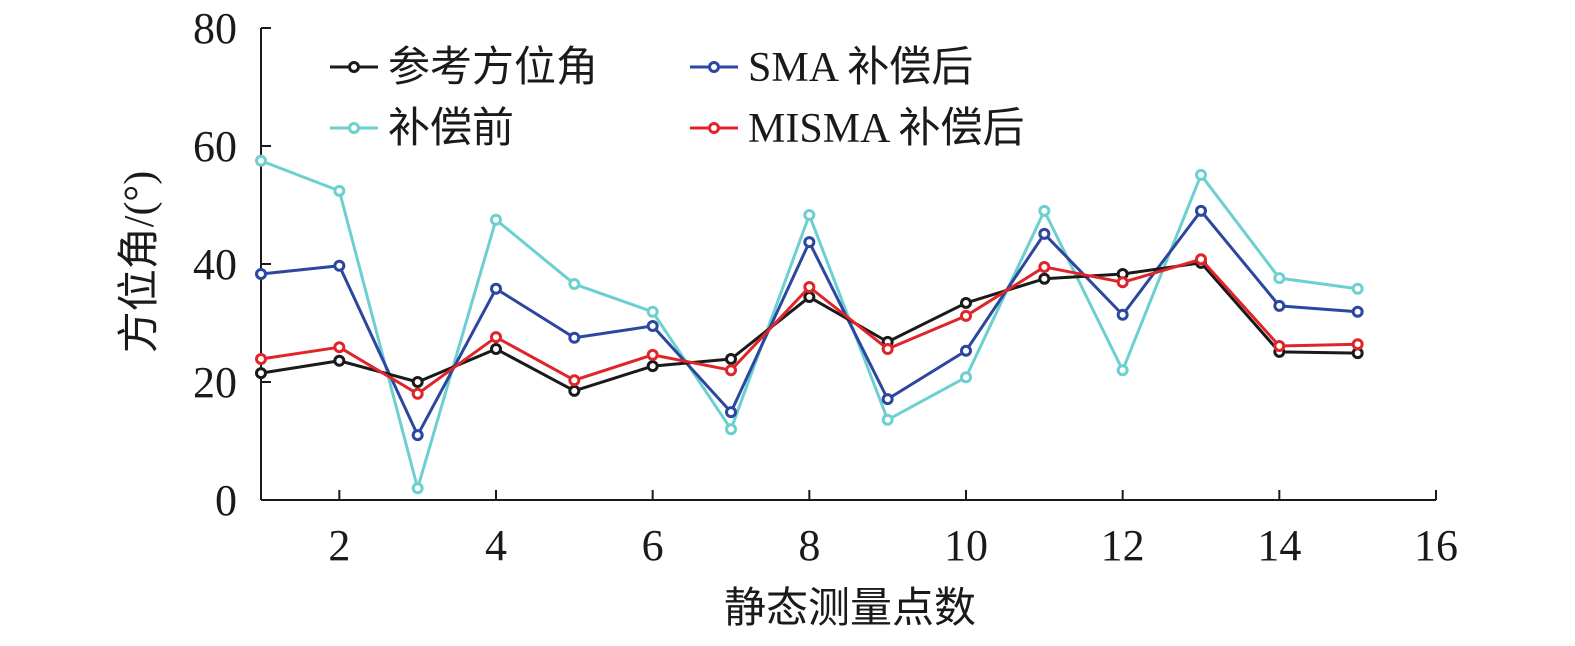  Describe the element at coordinates (1279, 545) in the screenshot. I see `x-tick-label: 14` at that location.